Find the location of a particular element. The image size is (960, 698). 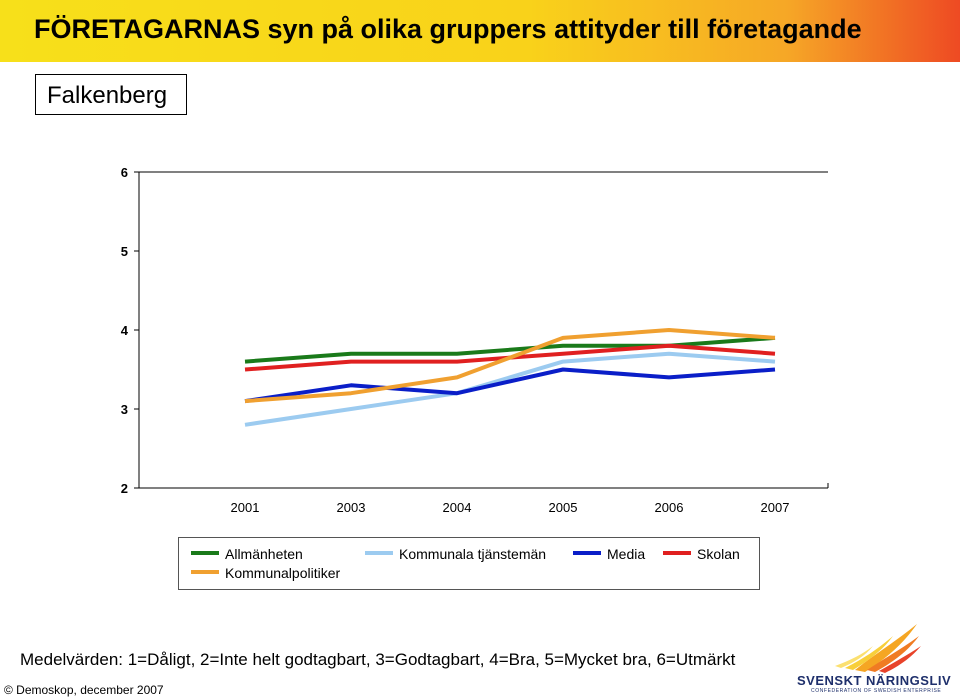

series-line-kommunalpolitiker is located at coordinates (510, 366).